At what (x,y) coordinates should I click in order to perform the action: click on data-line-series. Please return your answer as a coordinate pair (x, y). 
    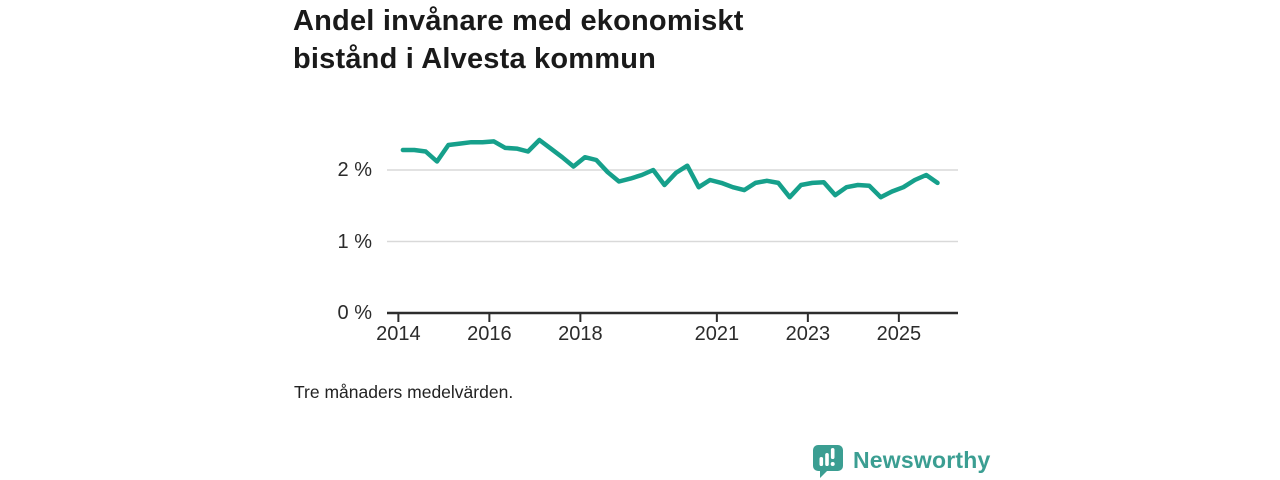
    Looking at the image, I should click on (670, 168).